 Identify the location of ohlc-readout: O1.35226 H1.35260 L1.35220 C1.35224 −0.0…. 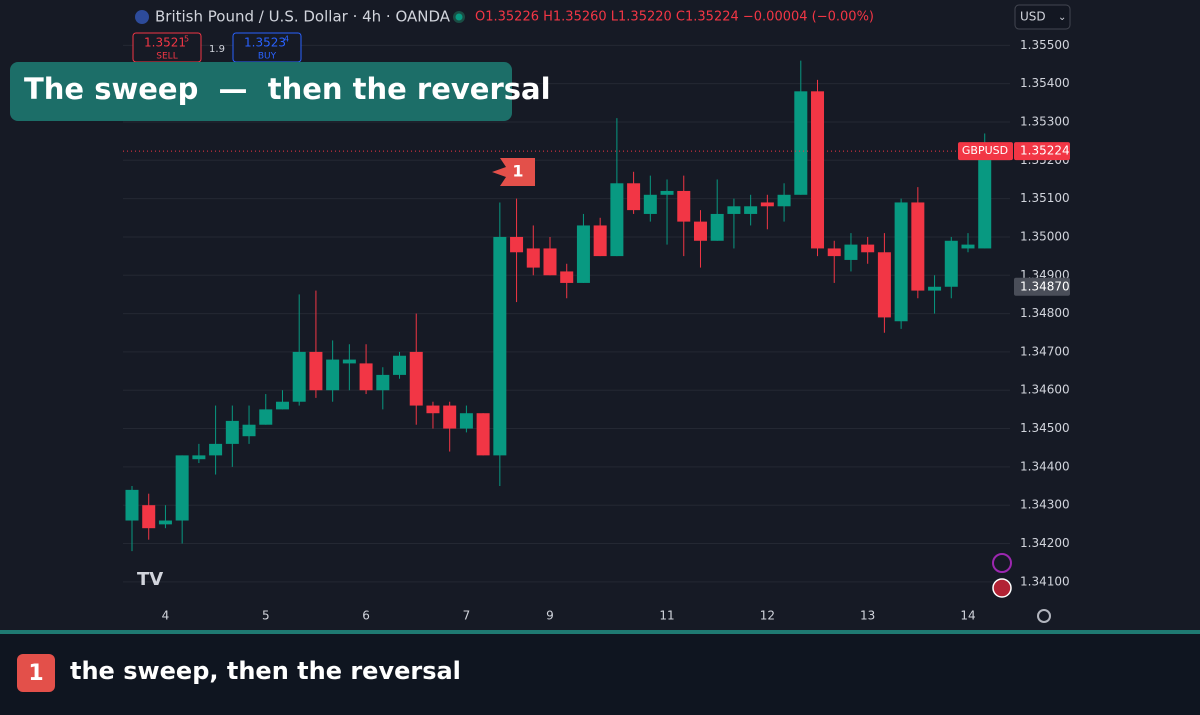
(674, 17).